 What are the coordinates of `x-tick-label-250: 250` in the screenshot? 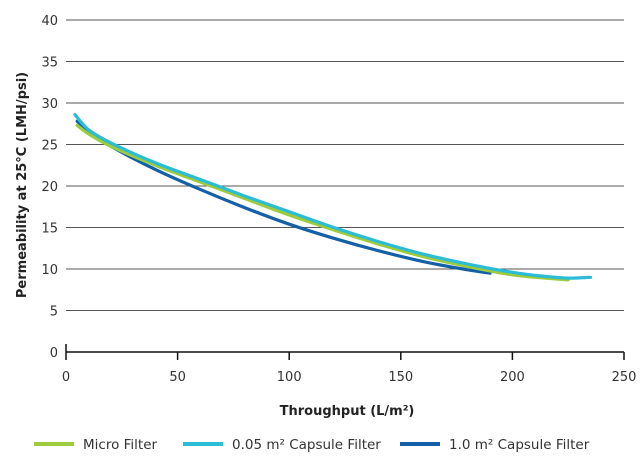 It's located at (624, 377).